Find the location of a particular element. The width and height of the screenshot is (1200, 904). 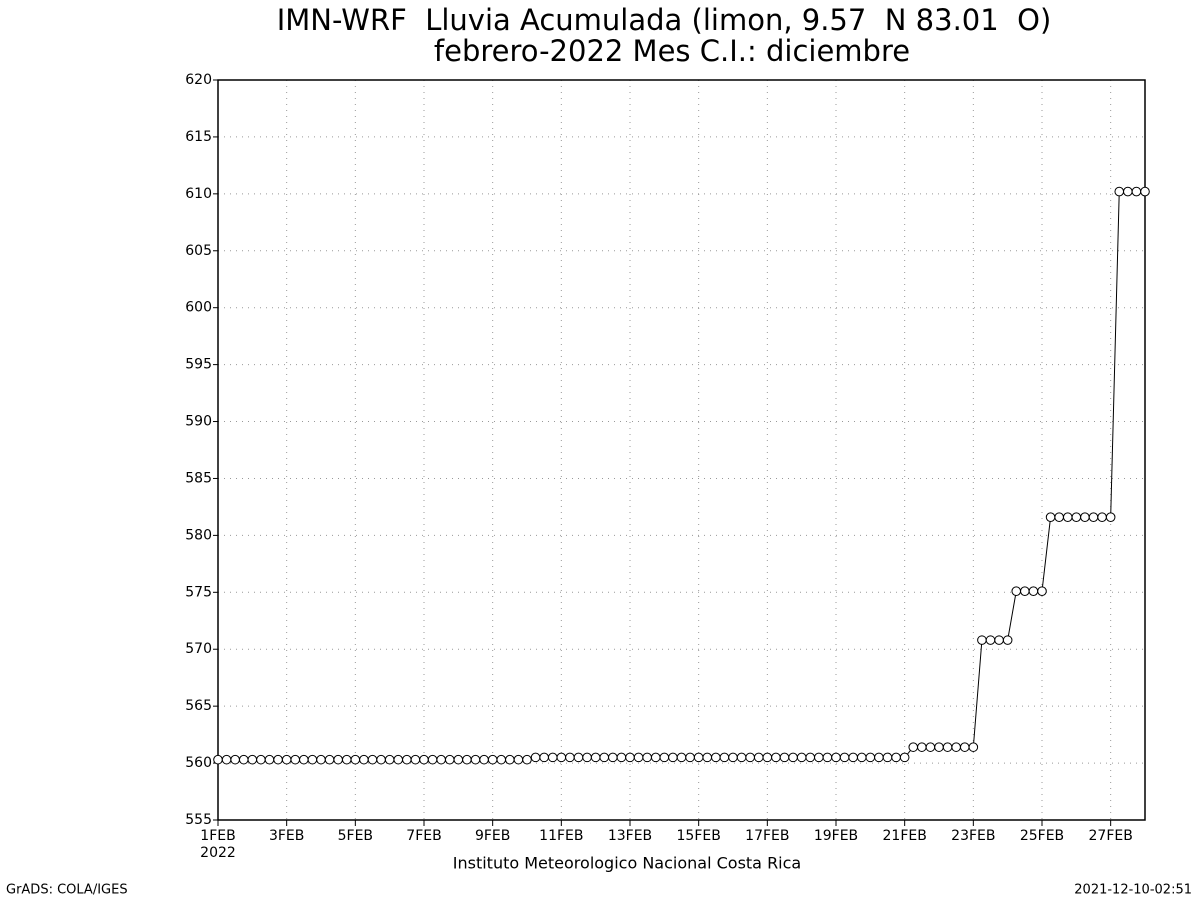

y-tick-label: 590 is located at coordinates (198, 422).